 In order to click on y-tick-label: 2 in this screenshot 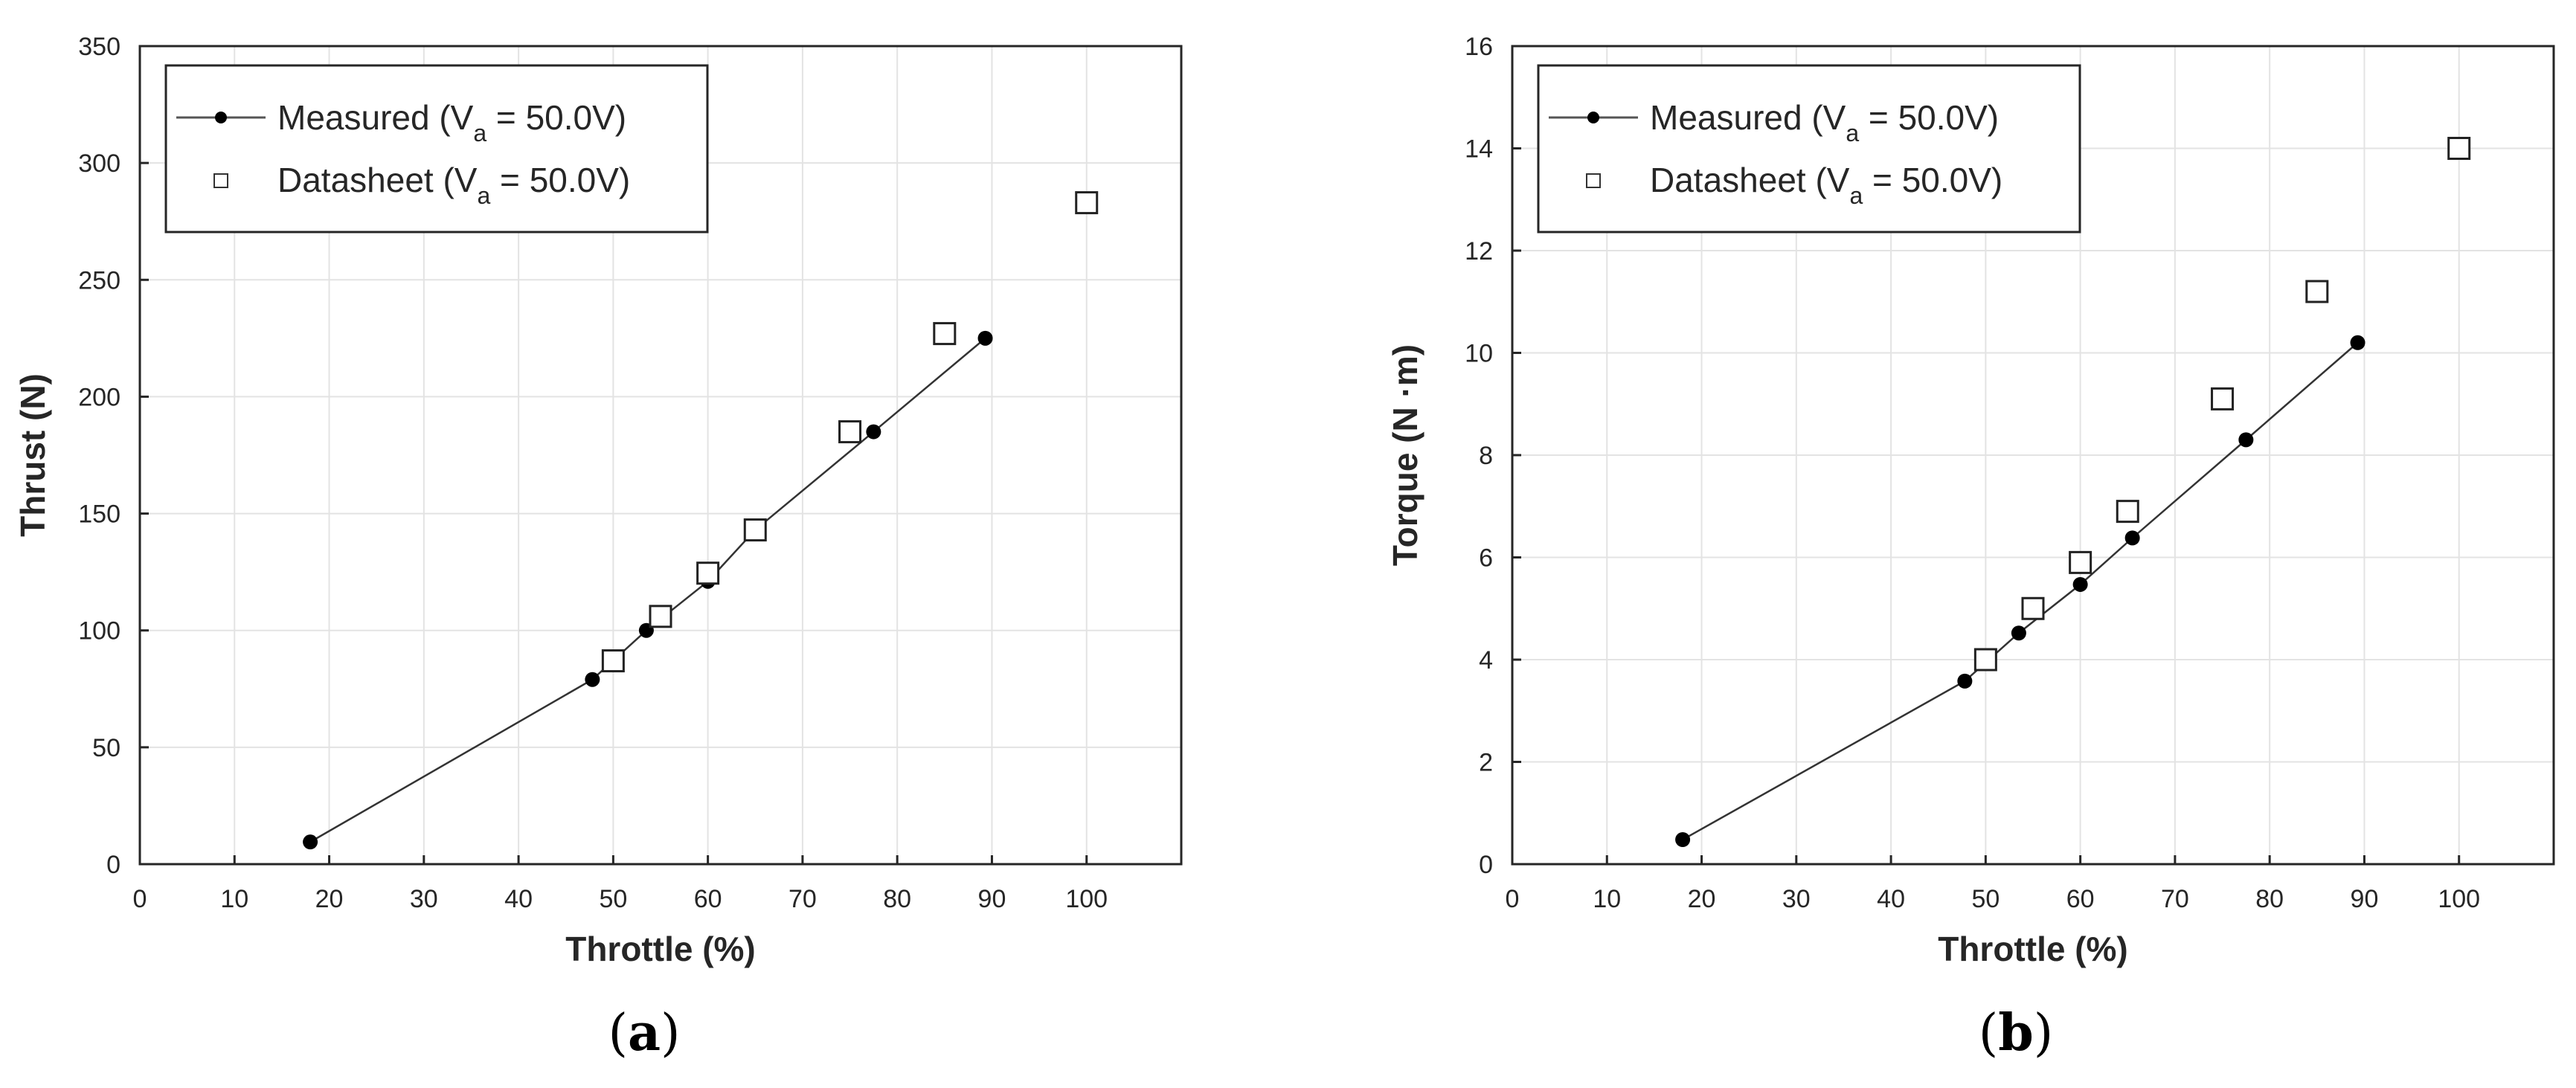, I will do `click(1486, 763)`.